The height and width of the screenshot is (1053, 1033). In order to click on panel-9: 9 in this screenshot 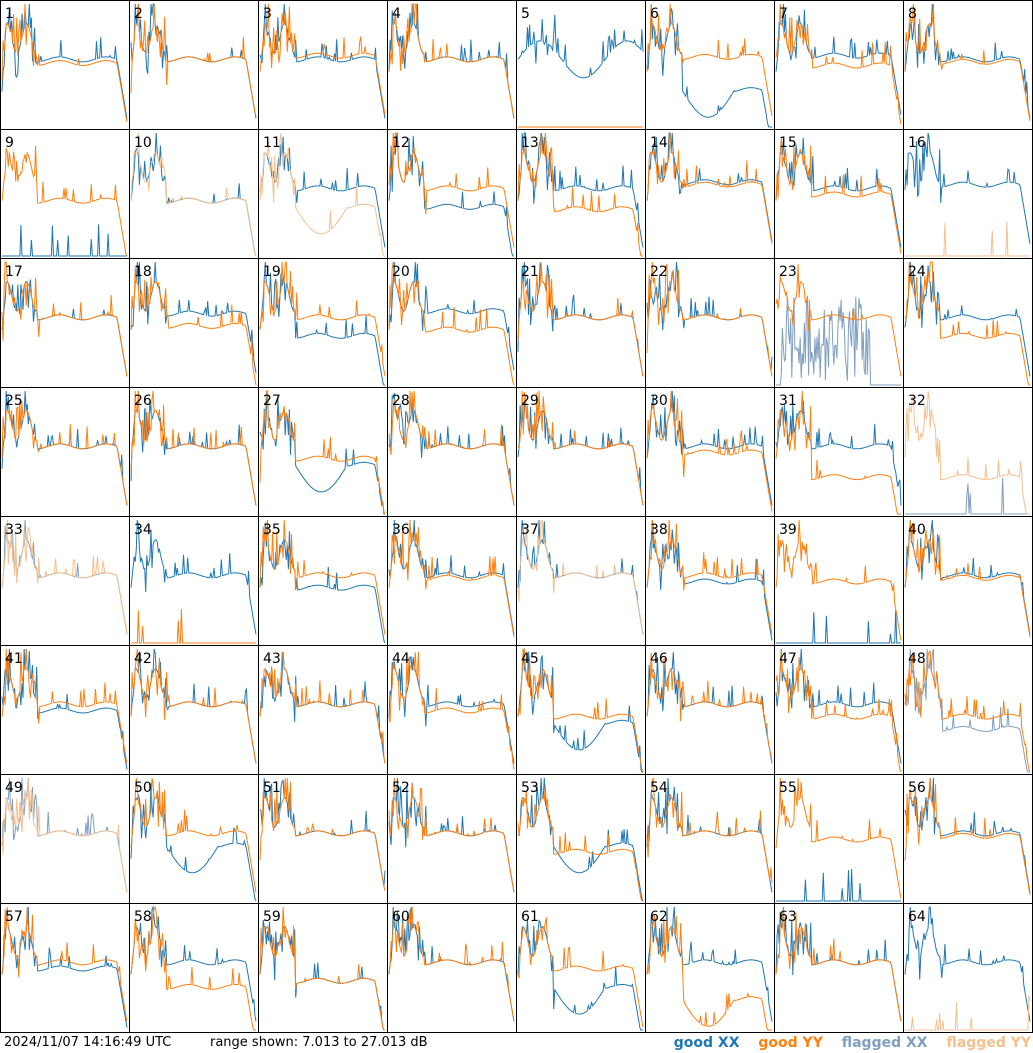, I will do `click(65, 194)`.